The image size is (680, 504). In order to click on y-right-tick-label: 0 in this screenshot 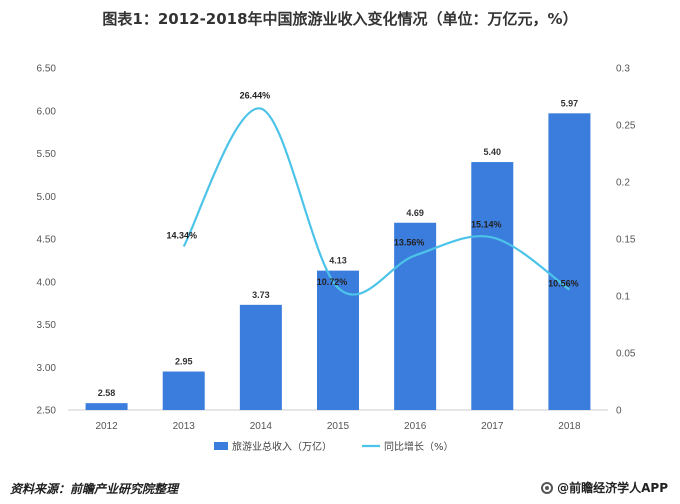, I will do `click(619, 411)`.